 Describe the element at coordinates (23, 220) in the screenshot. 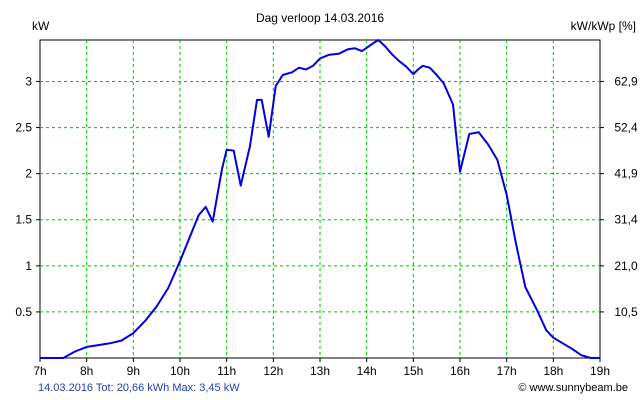

I see `y-tick-label-left: 1.5` at that location.